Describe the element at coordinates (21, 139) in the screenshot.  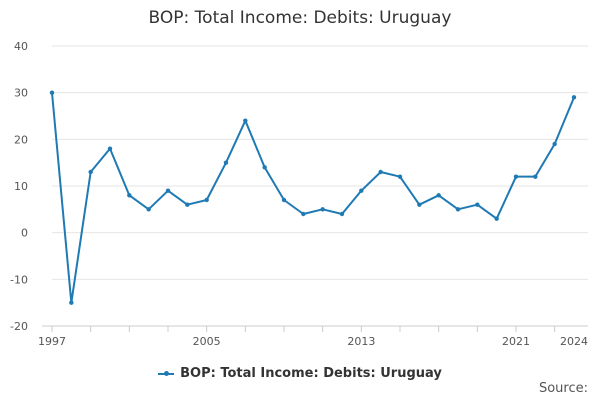
I see `y-tick-label: 20` at that location.